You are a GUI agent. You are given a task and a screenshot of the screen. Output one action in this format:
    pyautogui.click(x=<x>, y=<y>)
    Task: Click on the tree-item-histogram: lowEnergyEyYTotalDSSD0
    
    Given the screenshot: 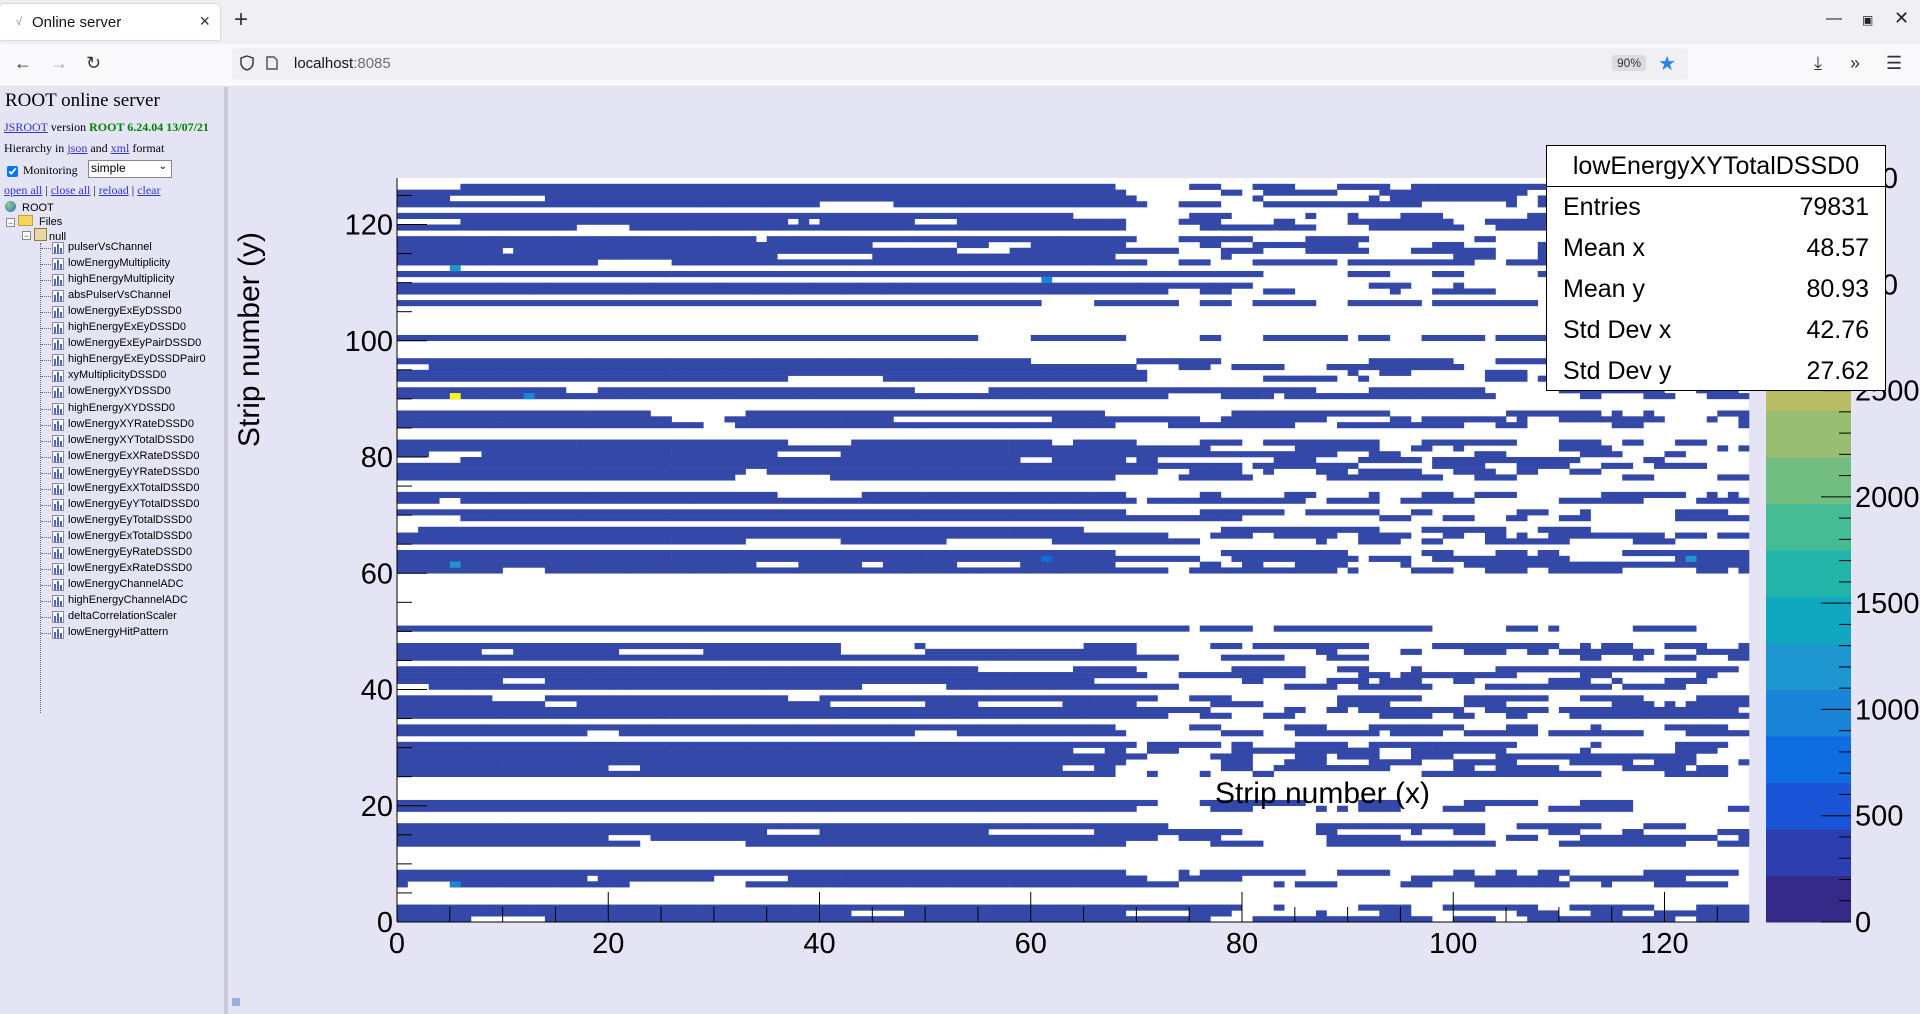 What is the action you would take?
    pyautogui.click(x=134, y=503)
    